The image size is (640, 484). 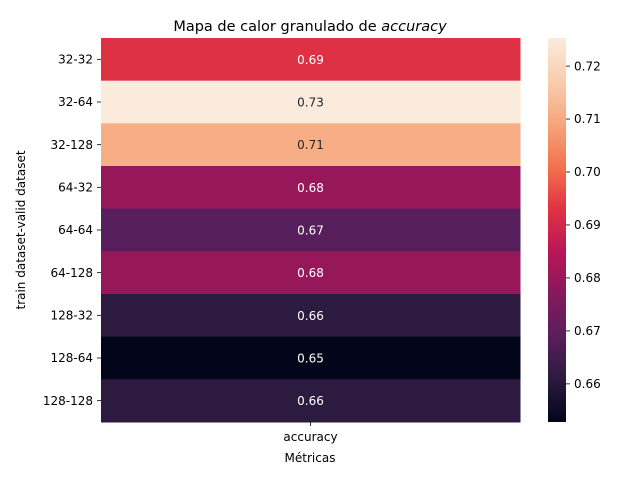 I want to click on chart-title-prefix: Mapa de calor granulado de, so click(x=277, y=27).